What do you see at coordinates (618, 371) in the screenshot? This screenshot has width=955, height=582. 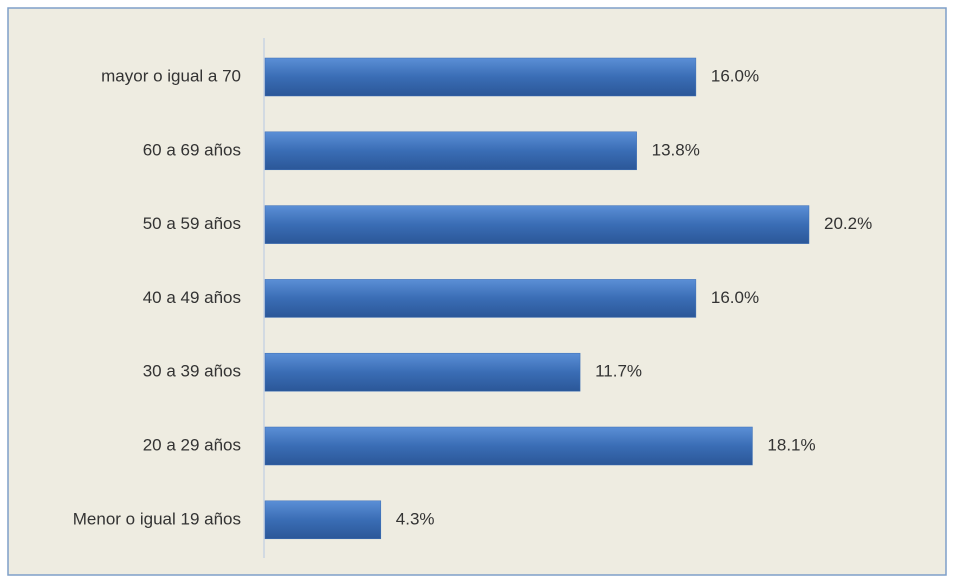 I see `value-label: 11.7%` at bounding box center [618, 371].